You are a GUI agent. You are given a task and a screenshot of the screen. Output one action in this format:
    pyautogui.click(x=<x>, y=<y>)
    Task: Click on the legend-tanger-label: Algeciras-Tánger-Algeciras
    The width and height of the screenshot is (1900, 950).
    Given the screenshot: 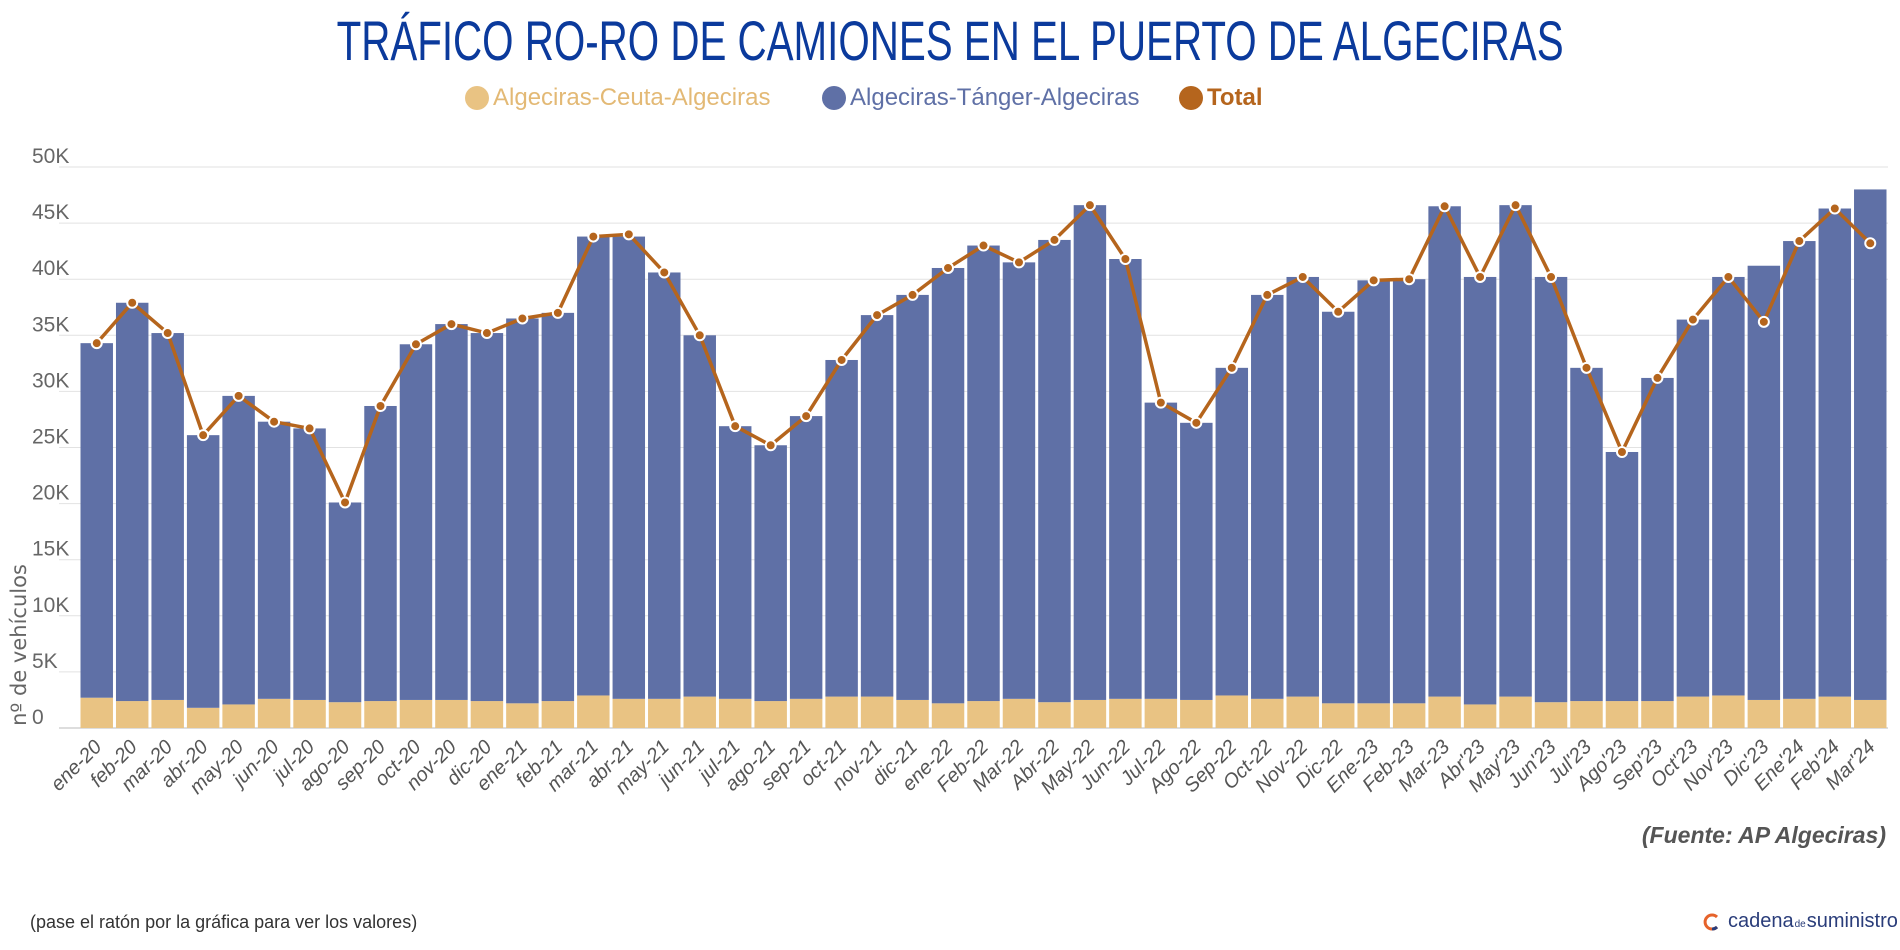 What is the action you would take?
    pyautogui.click(x=995, y=97)
    